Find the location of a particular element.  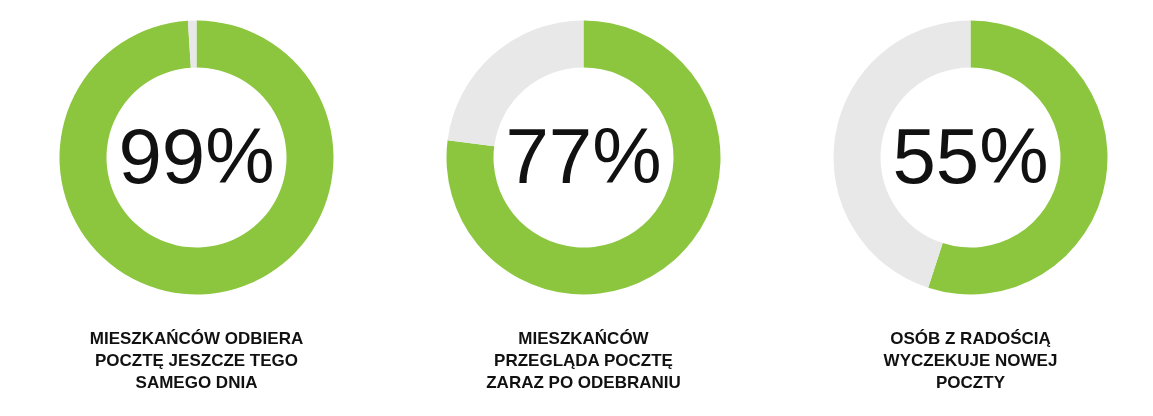

data-label: 55% is located at coordinates (970, 155).